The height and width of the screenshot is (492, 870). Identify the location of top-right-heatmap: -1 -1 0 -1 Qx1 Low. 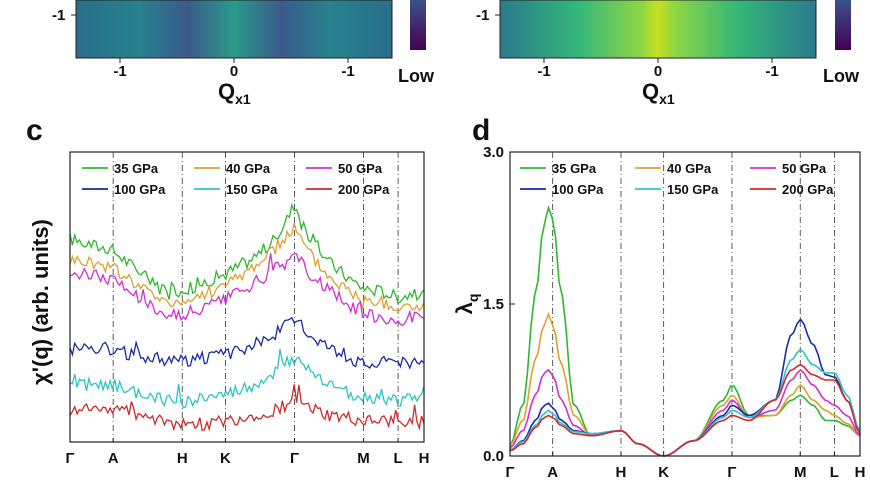
(668, 53).